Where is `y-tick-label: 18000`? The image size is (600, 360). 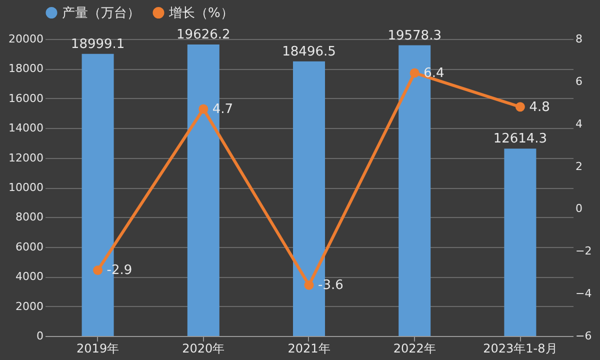 y-tick-label: 18000 is located at coordinates (26, 69).